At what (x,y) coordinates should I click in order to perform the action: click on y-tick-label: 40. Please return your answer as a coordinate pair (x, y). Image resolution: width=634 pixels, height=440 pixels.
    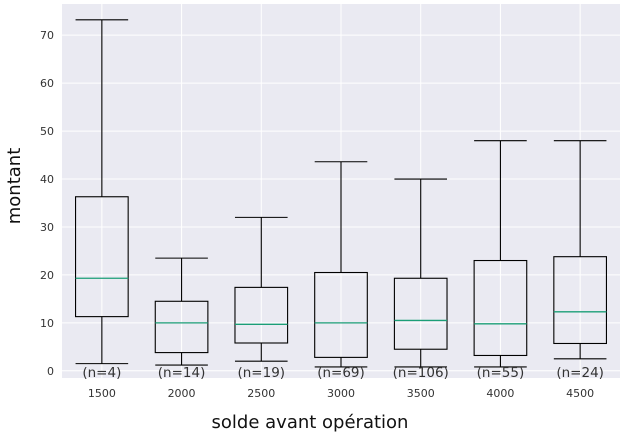
    Looking at the image, I should click on (47, 179).